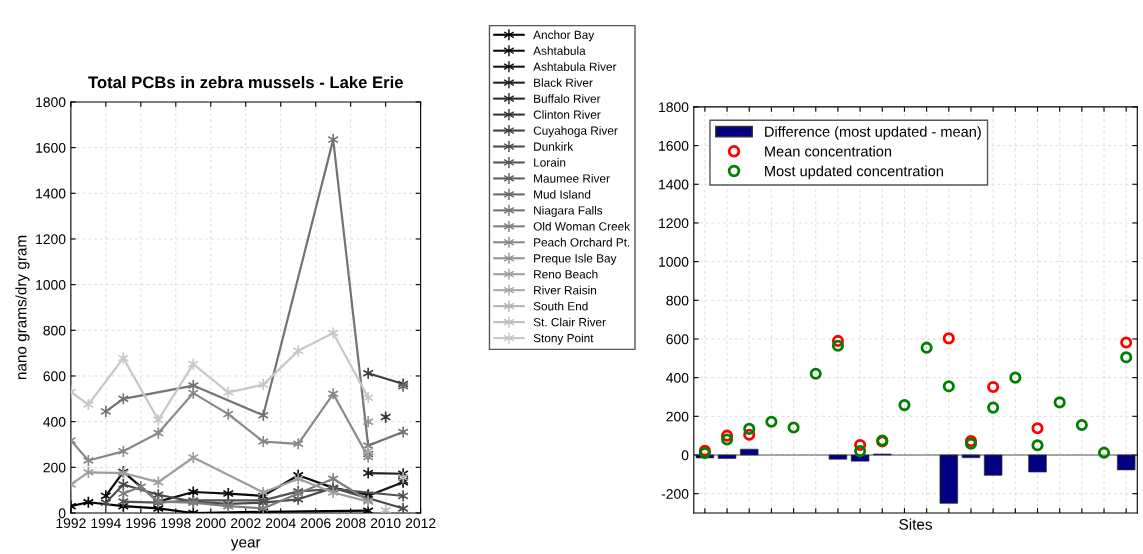 Image resolution: width=1143 pixels, height=554 pixels. I want to click on x-tick-label: 2000, so click(211, 523).